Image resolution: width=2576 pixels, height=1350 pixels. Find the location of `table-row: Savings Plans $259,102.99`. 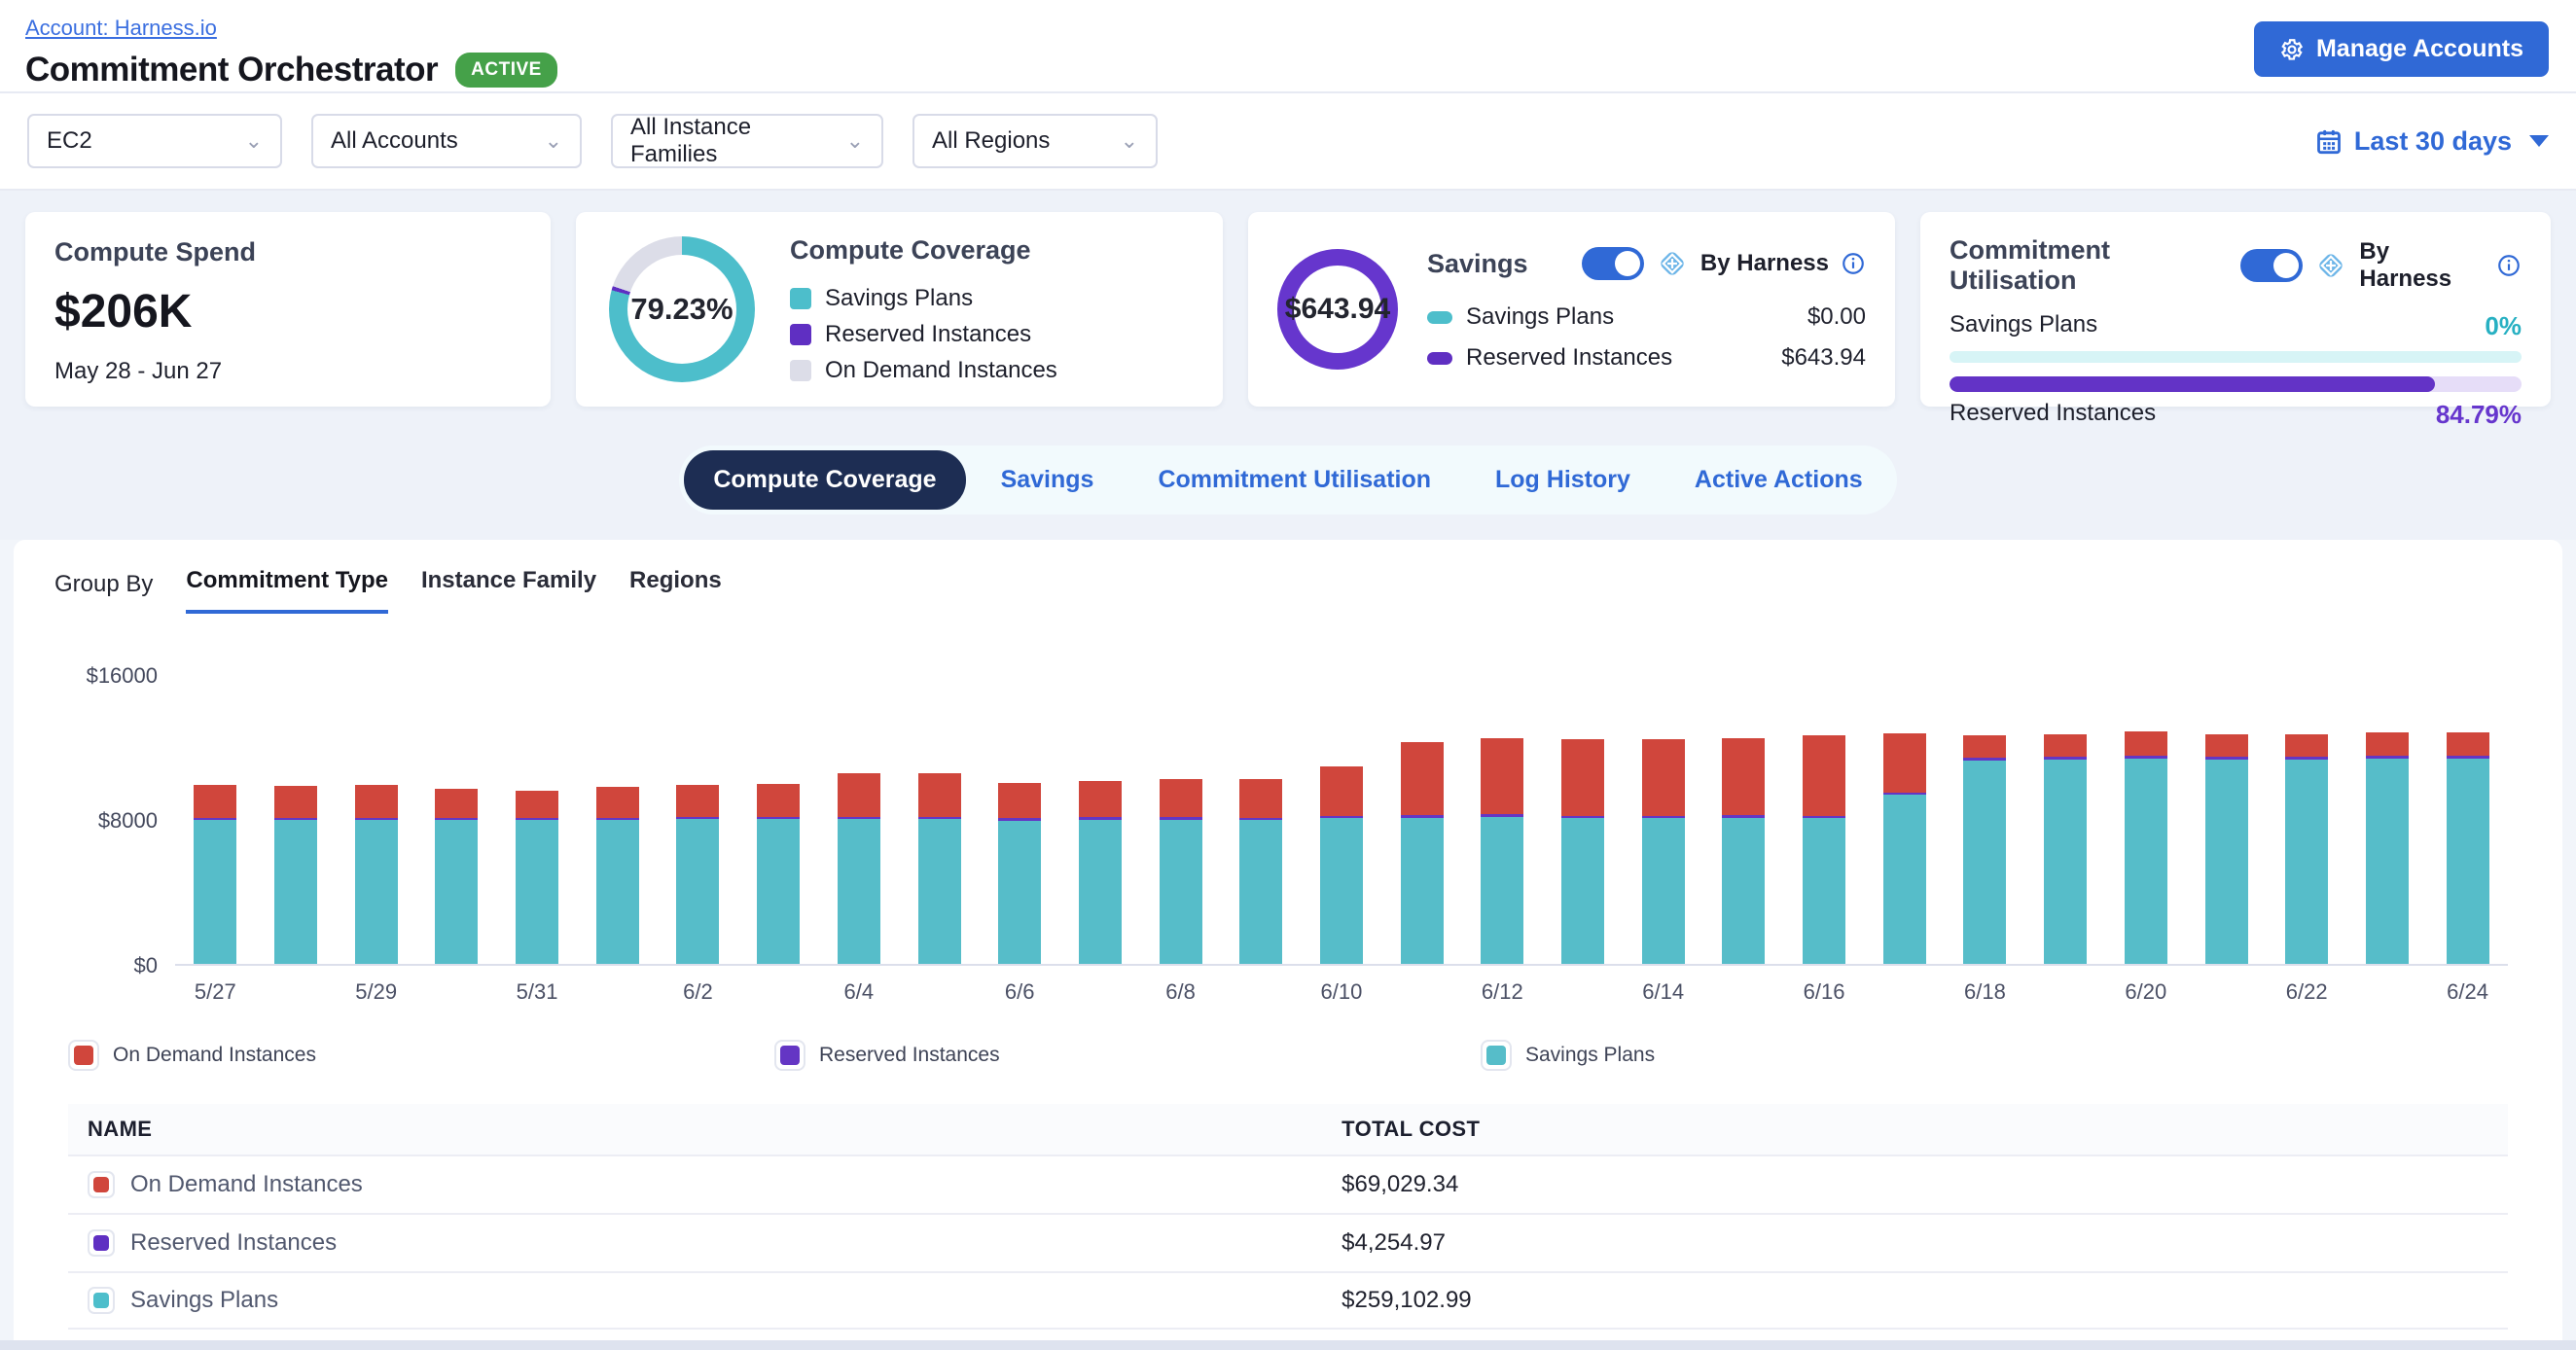

table-row: Savings Plans $259,102.99 is located at coordinates (1288, 1300).